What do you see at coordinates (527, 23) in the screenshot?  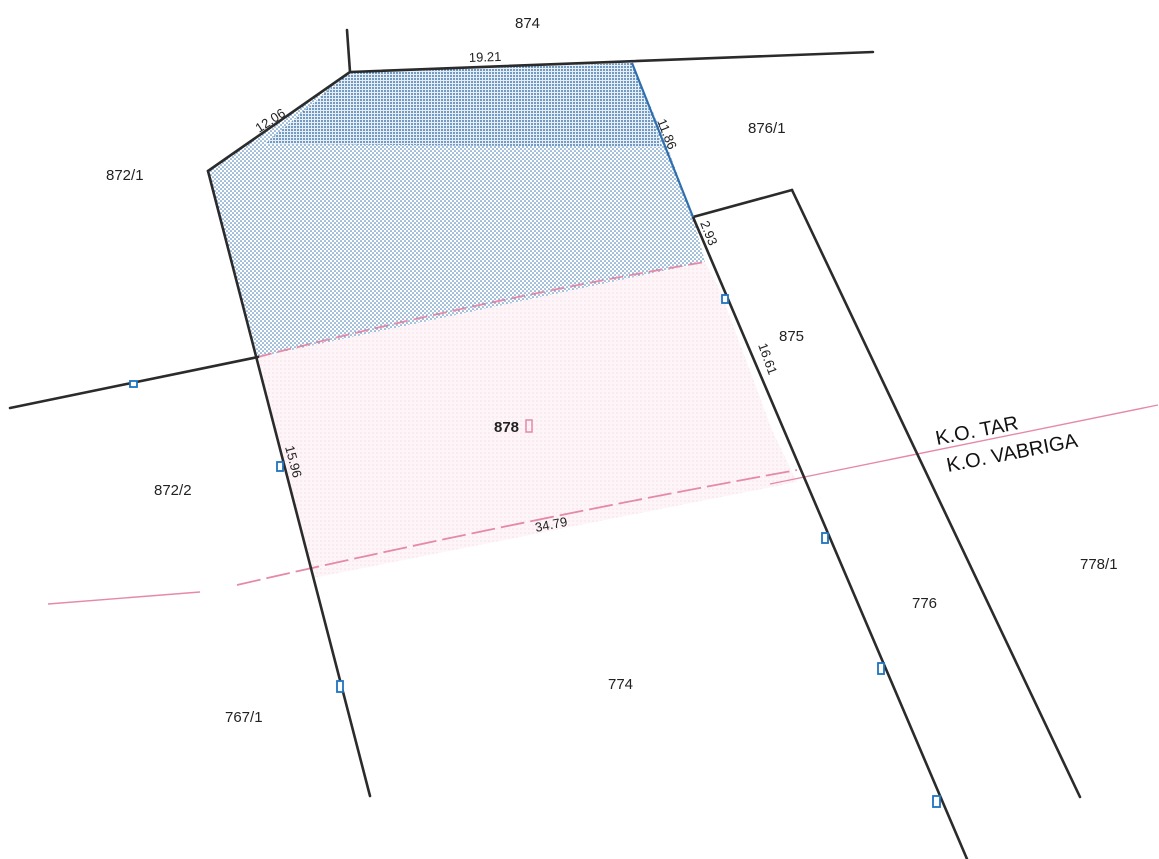 I see `parcel-label: 874` at bounding box center [527, 23].